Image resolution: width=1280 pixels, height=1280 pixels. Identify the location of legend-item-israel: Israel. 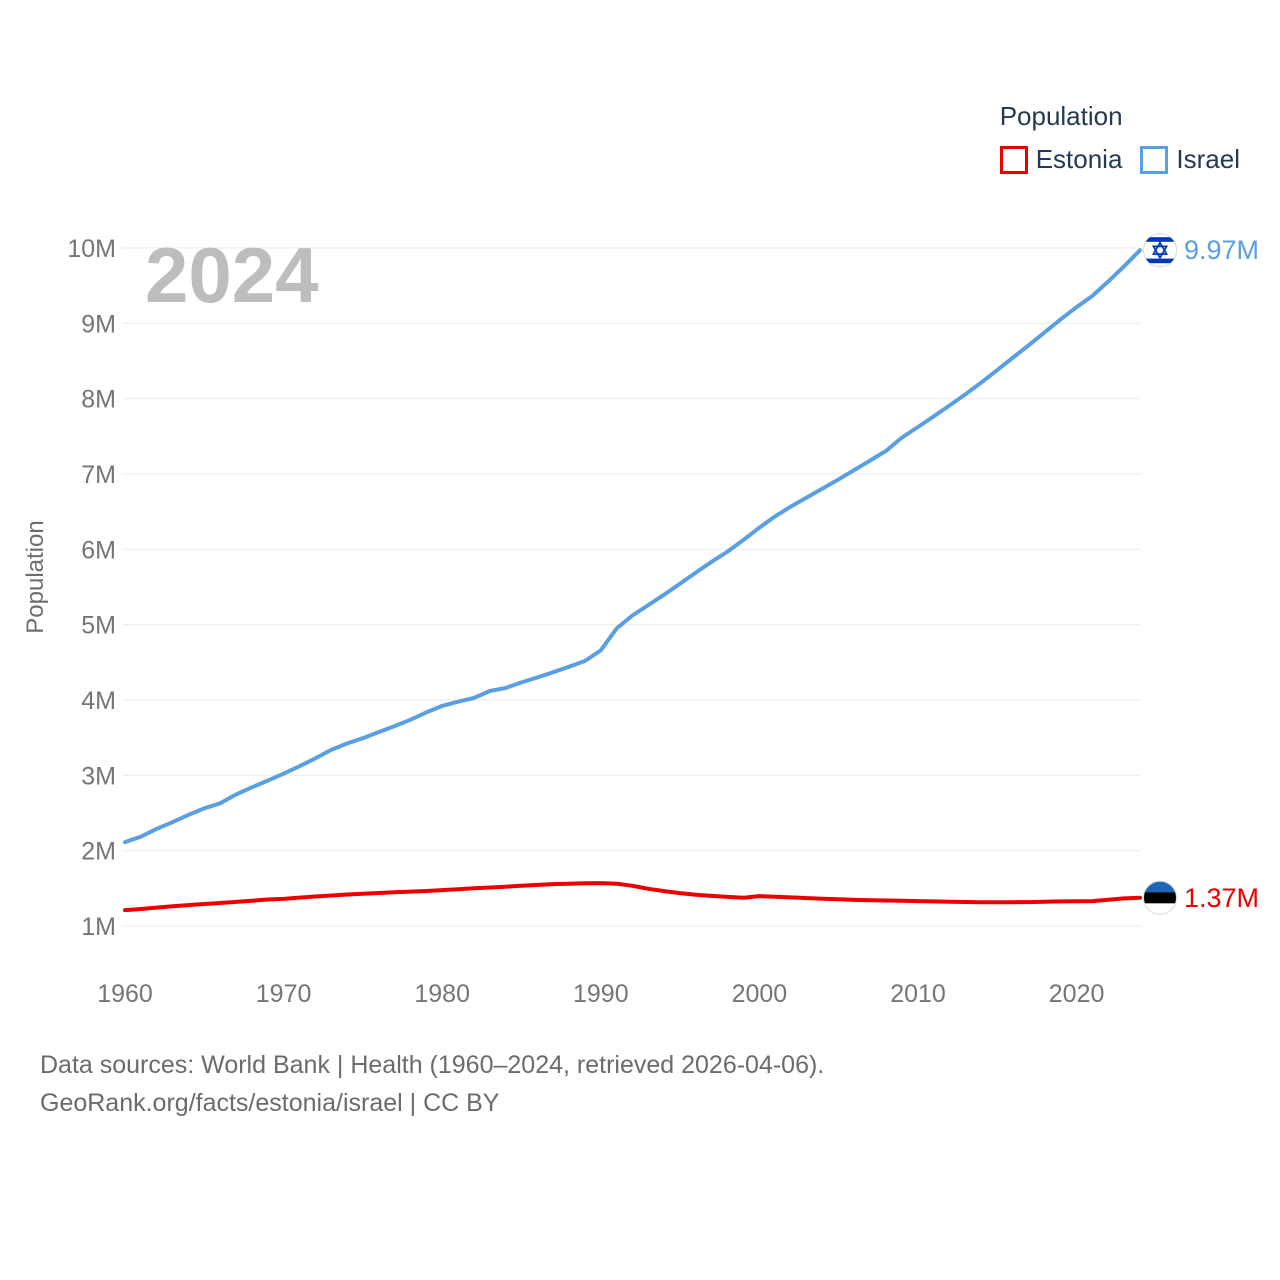
(1190, 159).